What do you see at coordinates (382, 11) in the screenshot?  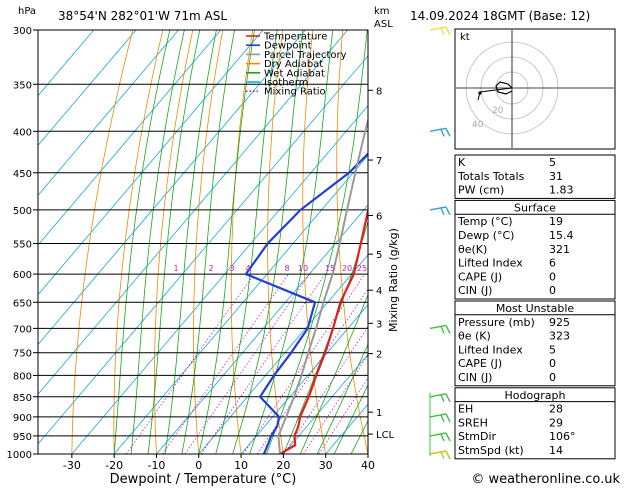 I see `km-unit: km` at bounding box center [382, 11].